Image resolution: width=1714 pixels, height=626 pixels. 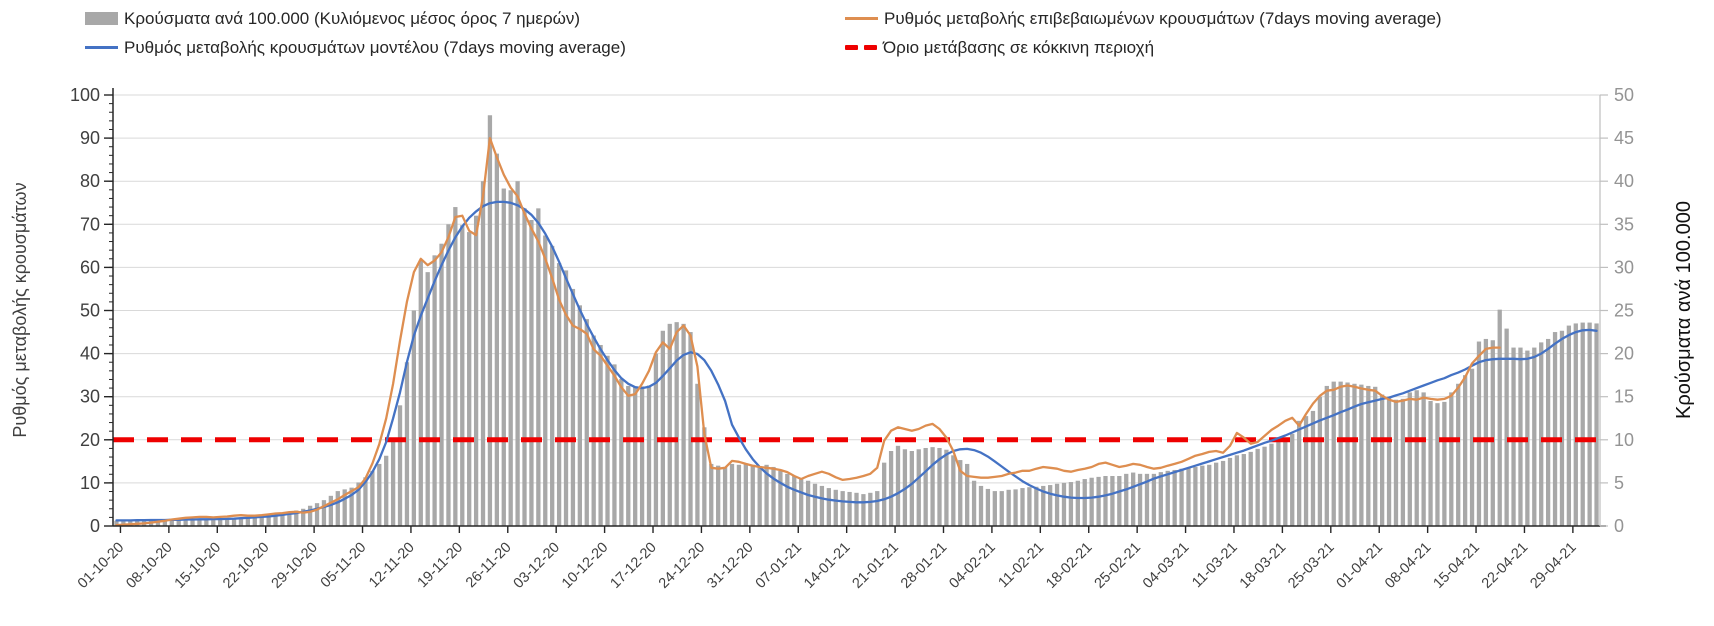 I want to click on right-axis-tick-label: 10, so click(x=1624, y=440).